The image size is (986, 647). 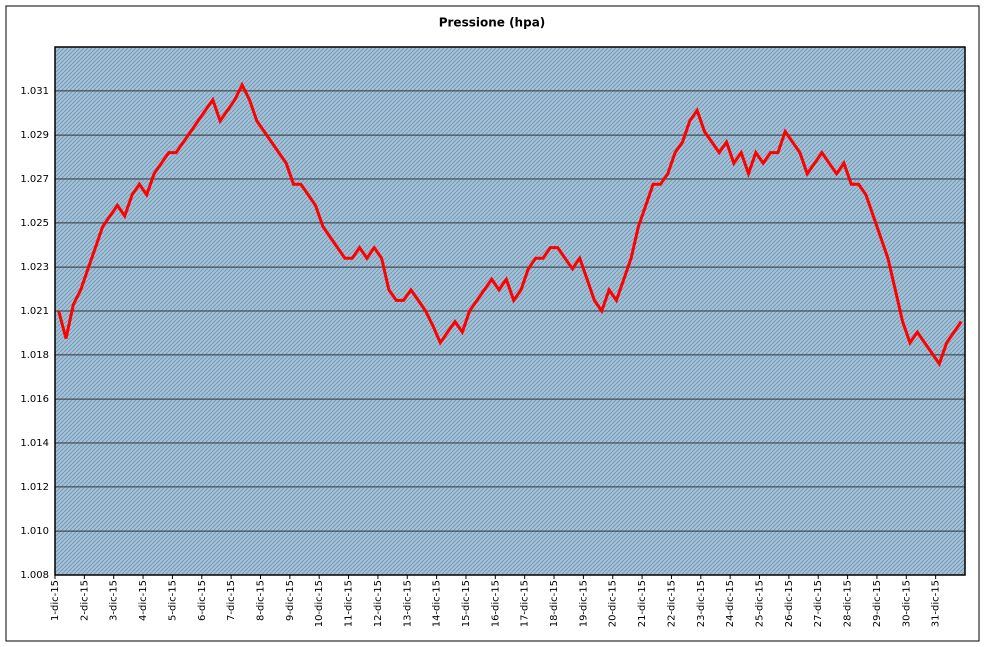 What do you see at coordinates (34, 443) in the screenshot?
I see `y-tick-label: 1.014` at bounding box center [34, 443].